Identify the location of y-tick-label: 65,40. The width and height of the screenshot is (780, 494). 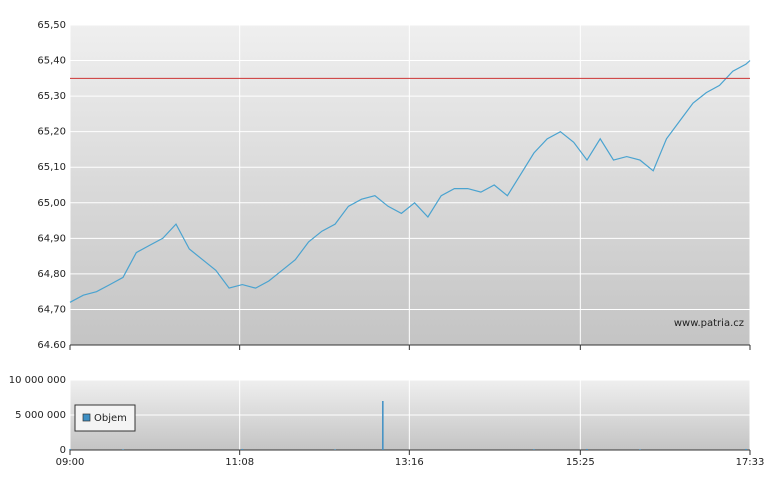
(51, 61).